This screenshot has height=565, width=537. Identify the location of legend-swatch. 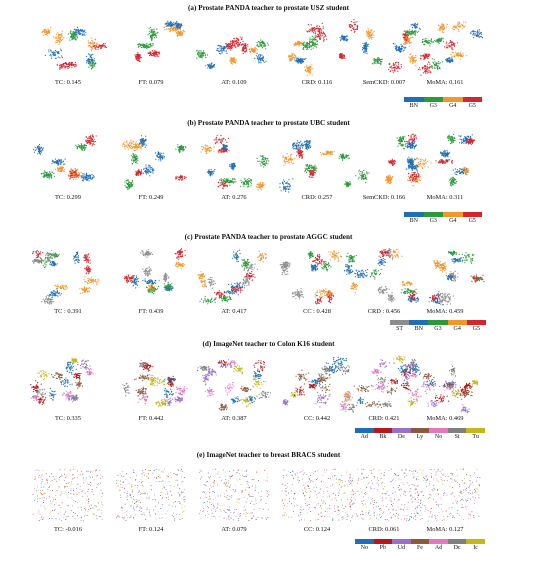
(433, 99).